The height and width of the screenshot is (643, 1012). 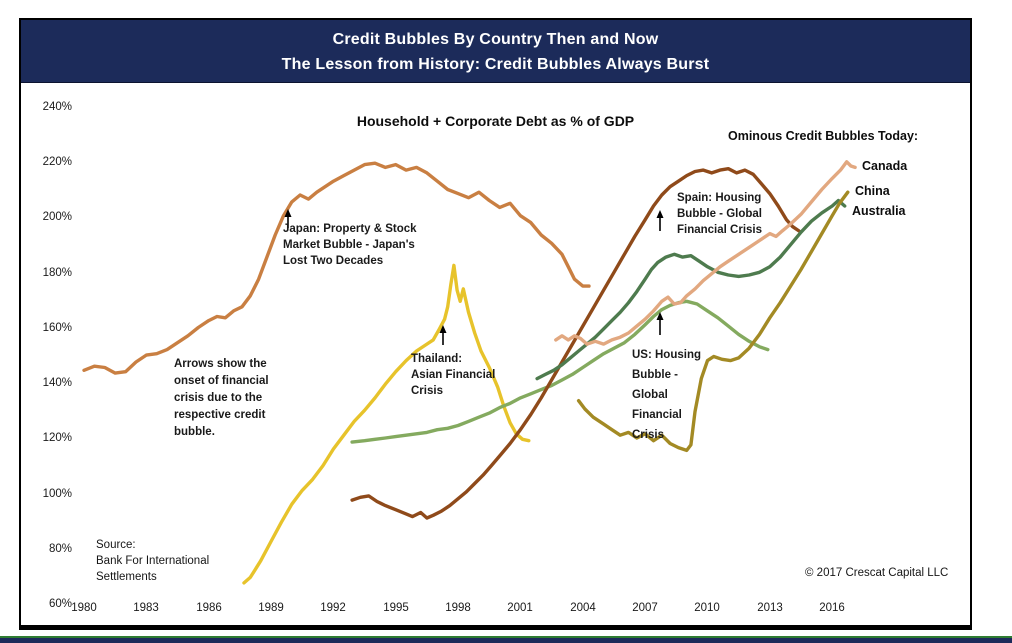 I want to click on y-tick-label: 240%, so click(x=57, y=107).